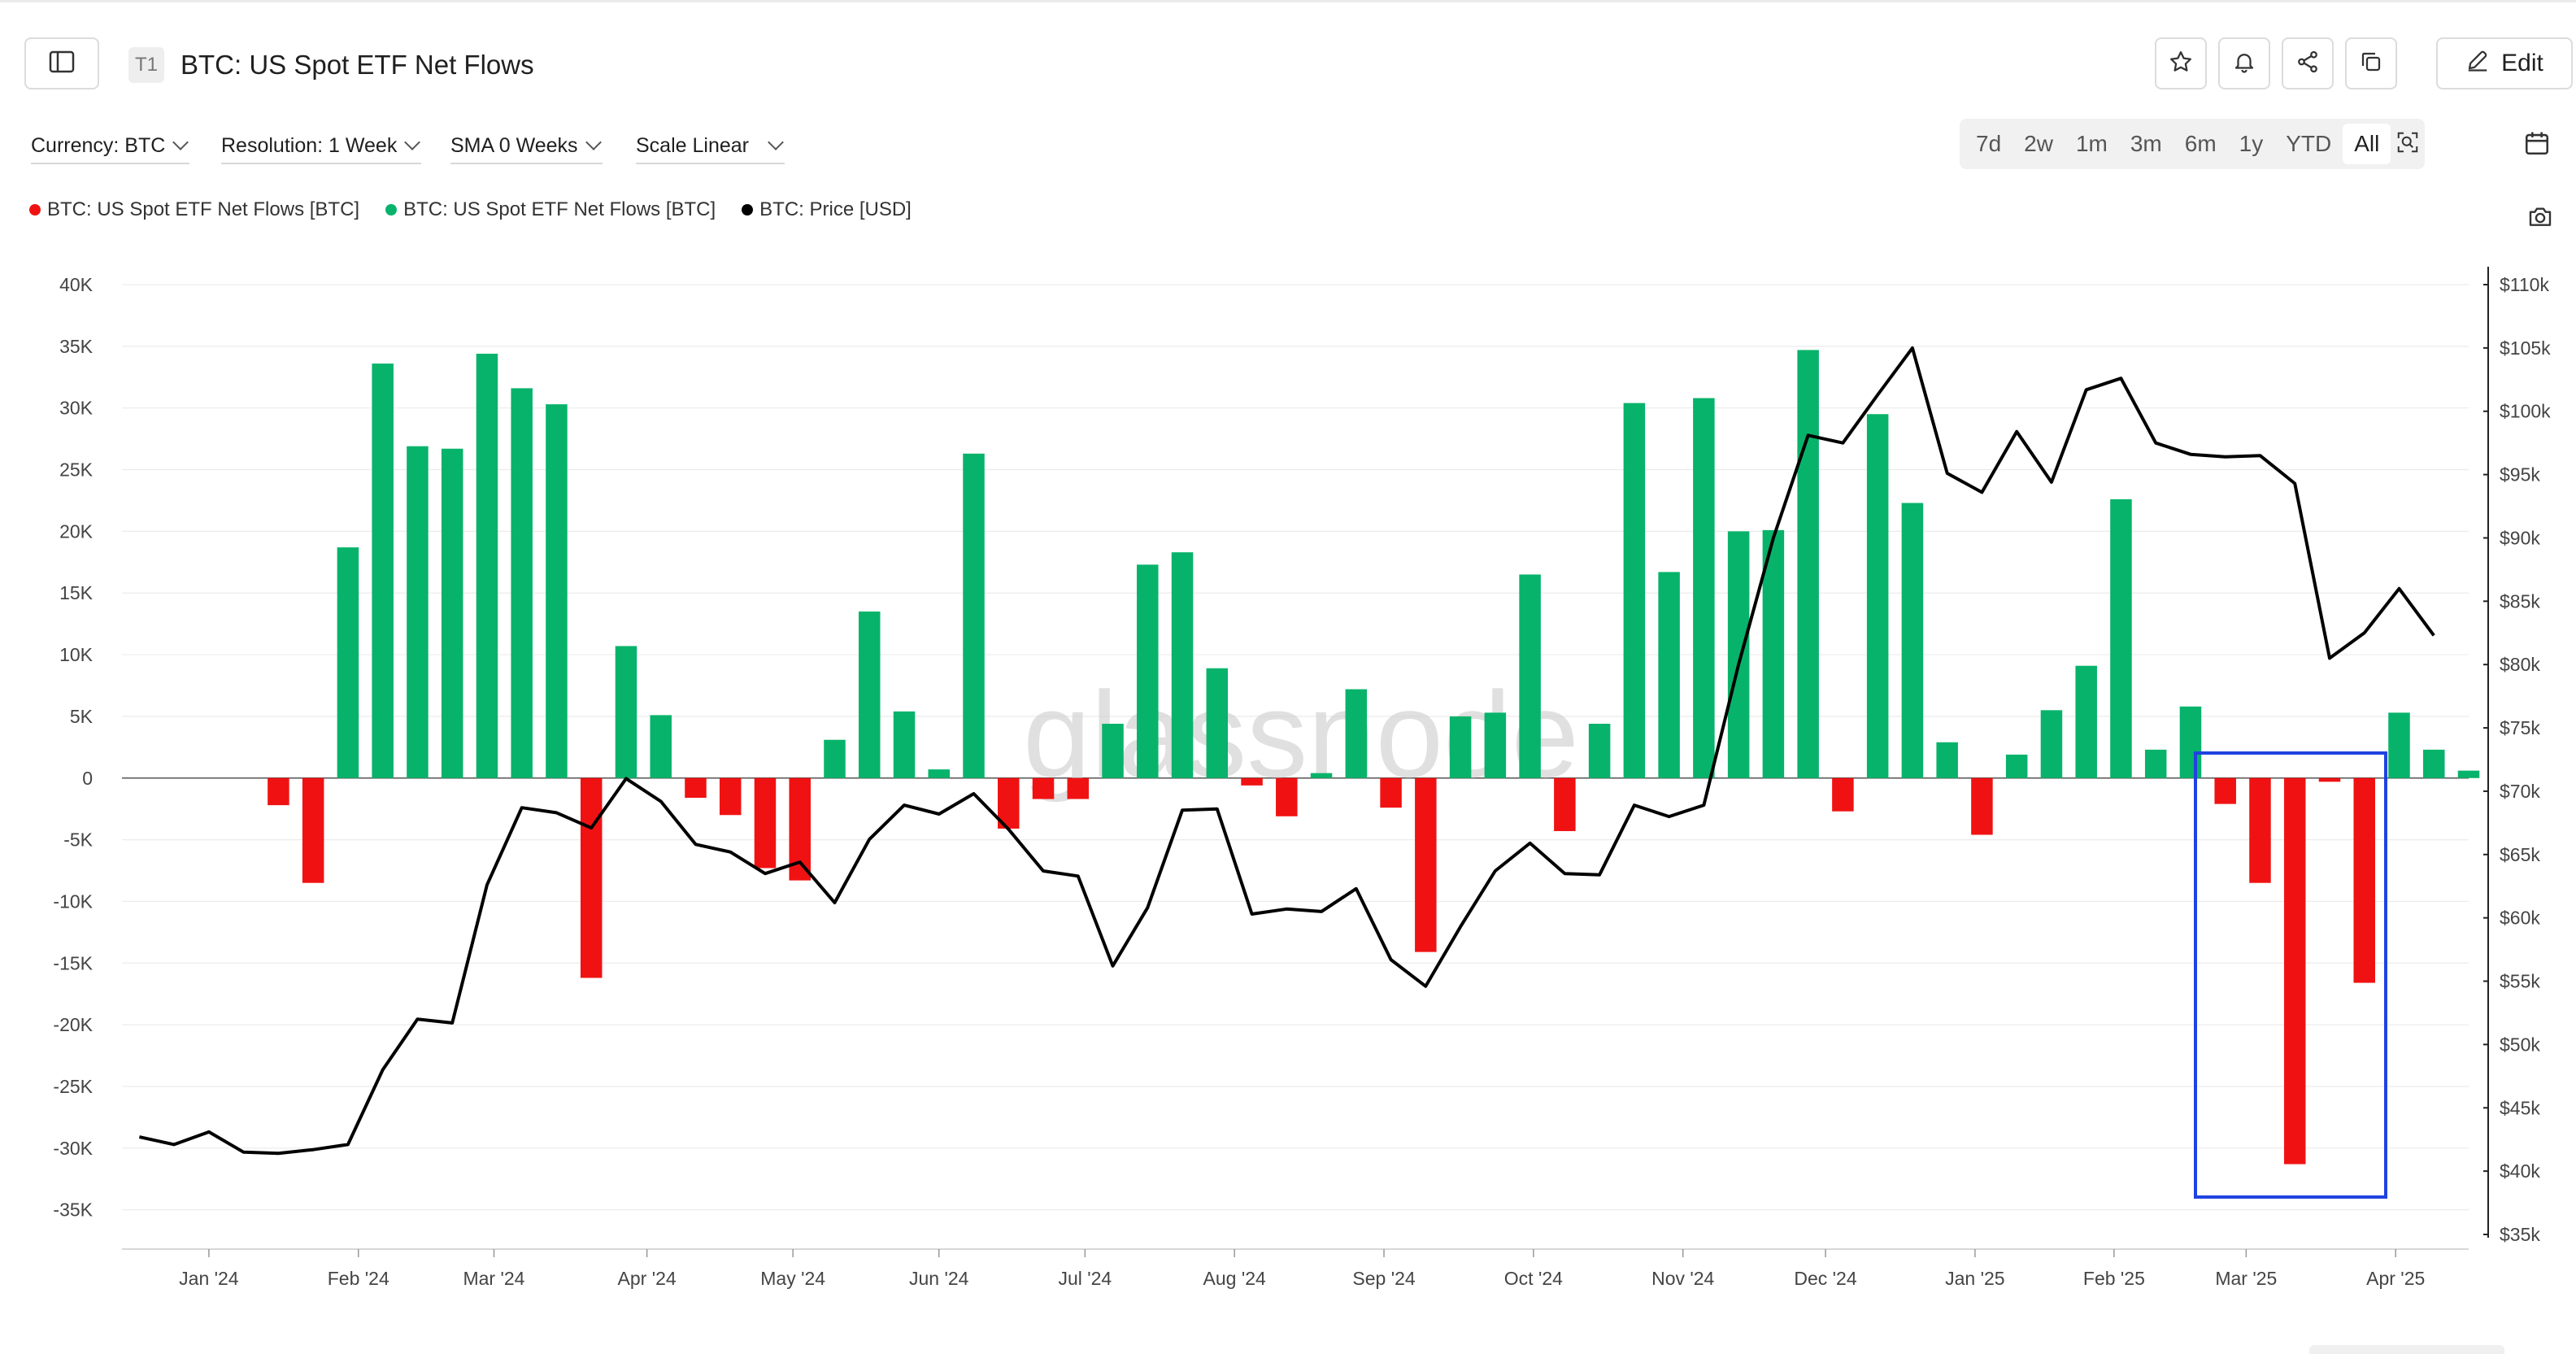 This screenshot has height=1354, width=2576. Describe the element at coordinates (827, 209) in the screenshot. I see `legend-item-price: BTC: Price [USD]` at that location.